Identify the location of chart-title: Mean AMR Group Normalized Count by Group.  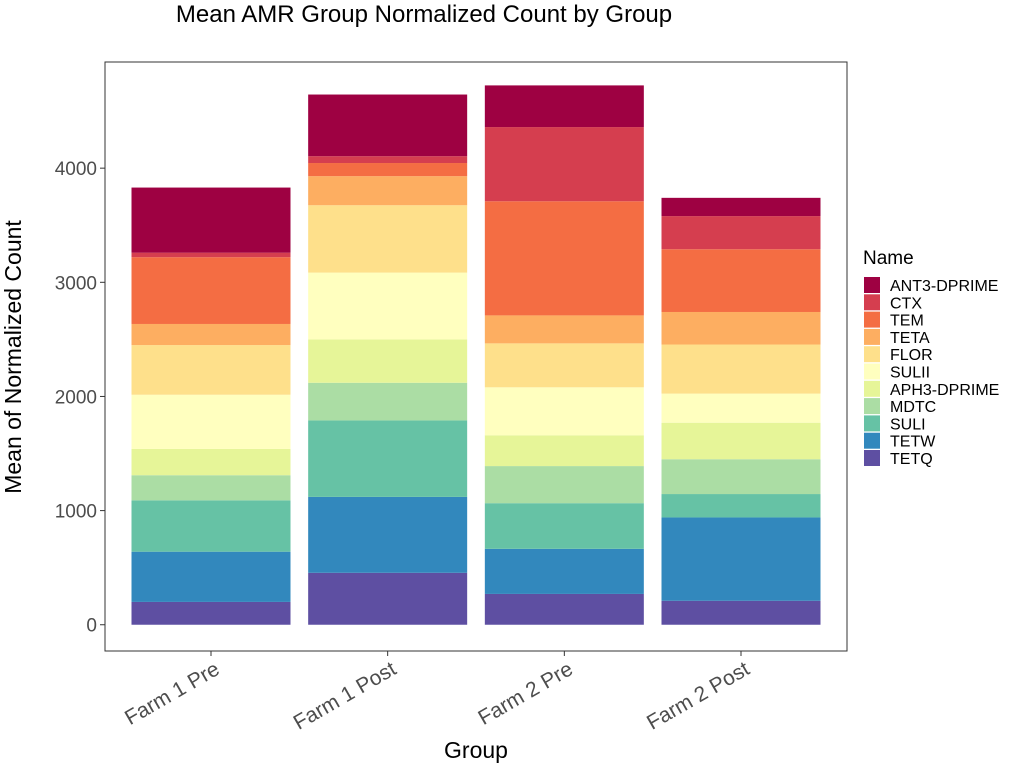
(424, 14).